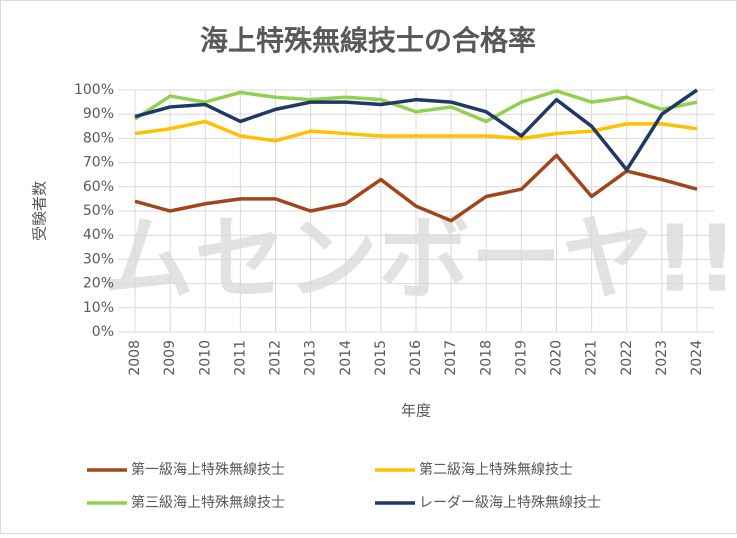  Describe the element at coordinates (510, 503) in the screenshot. I see `legend-label: レーダー級海上特殊無線技士` at that location.